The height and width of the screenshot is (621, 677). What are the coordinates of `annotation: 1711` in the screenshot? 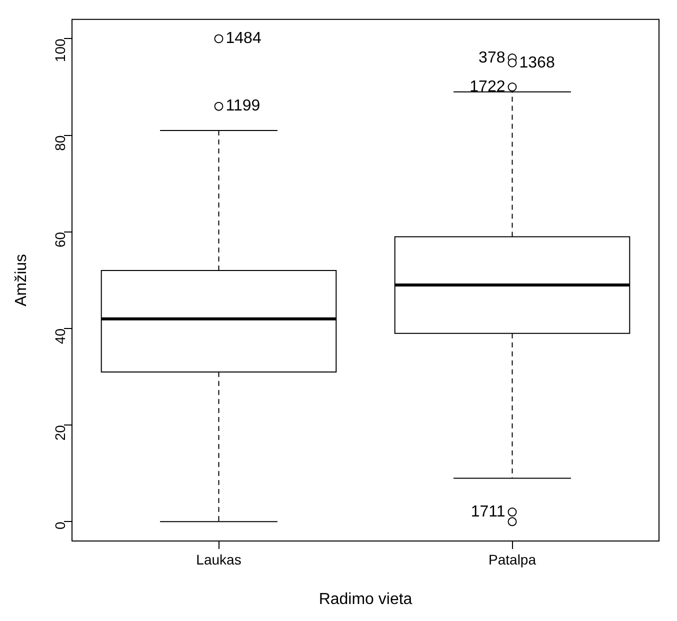 It's located at (488, 511).